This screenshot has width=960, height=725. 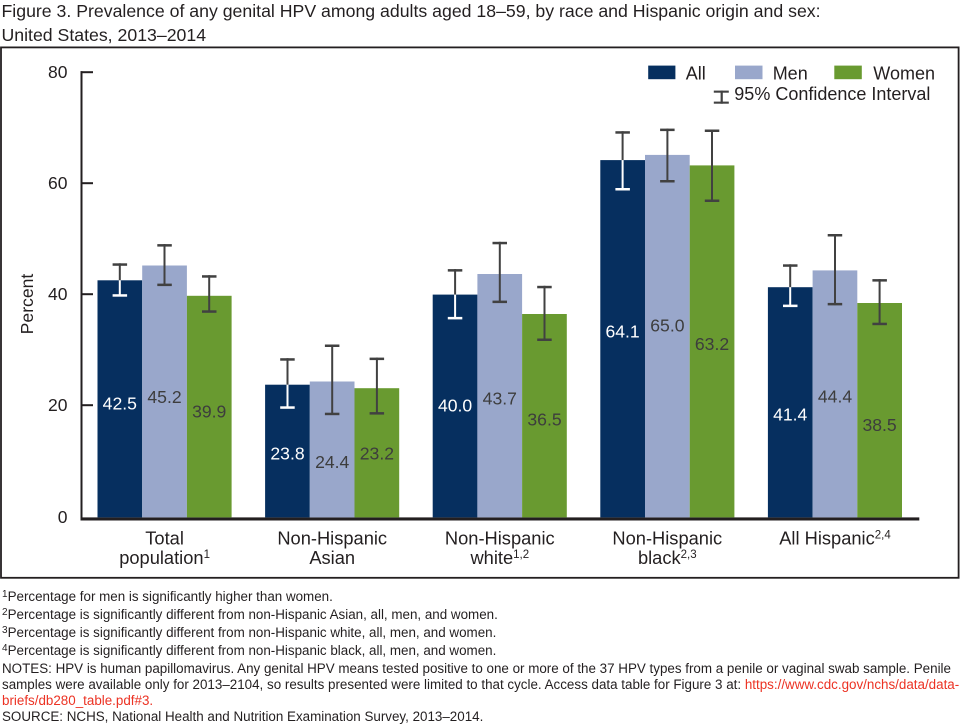 What do you see at coordinates (712, 344) in the screenshot?
I see `svg-text: 63.2` at bounding box center [712, 344].